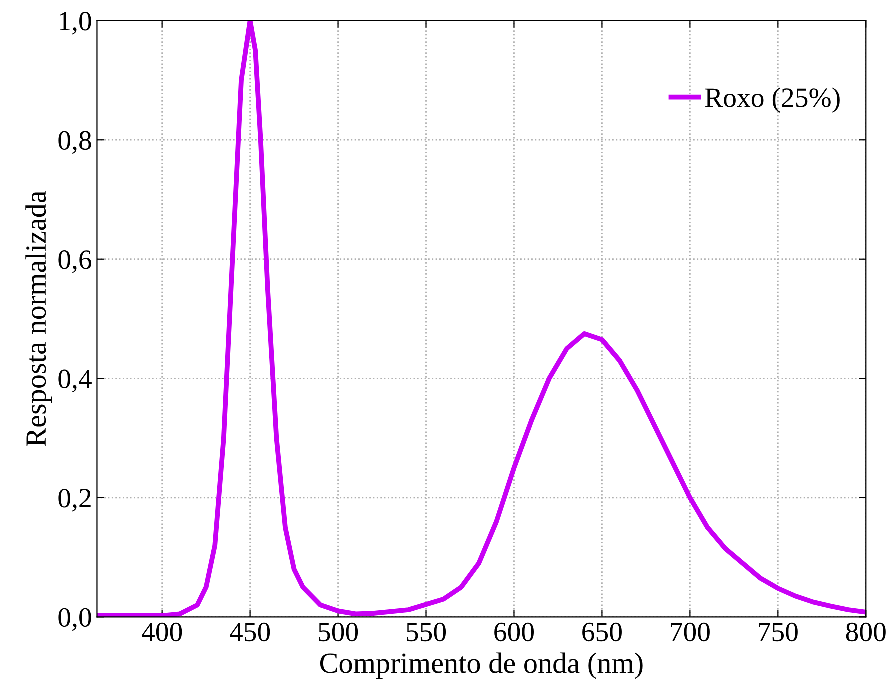  I want to click on x-tick-label: 750, so click(778, 632).